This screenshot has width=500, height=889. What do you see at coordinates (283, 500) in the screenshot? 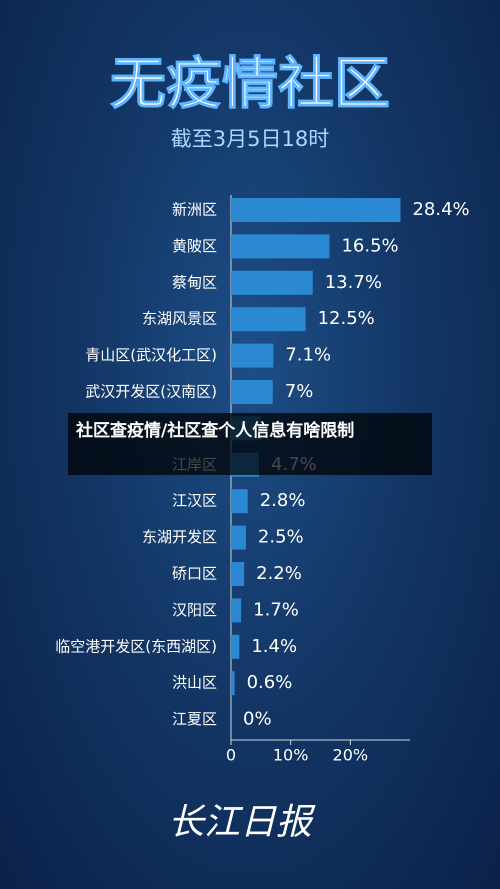
I see `value-label: 2.8%` at bounding box center [283, 500].